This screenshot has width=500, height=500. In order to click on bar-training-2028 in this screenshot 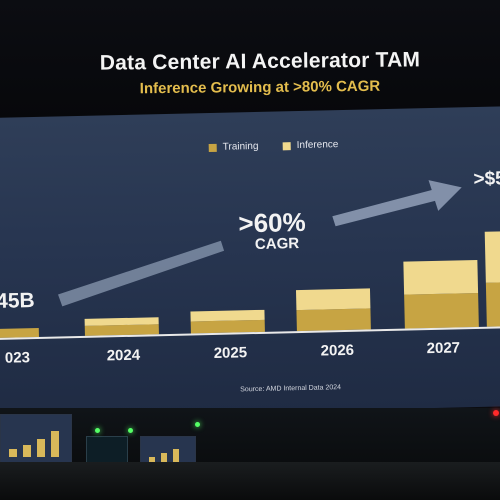, I will do `click(492, 304)`.